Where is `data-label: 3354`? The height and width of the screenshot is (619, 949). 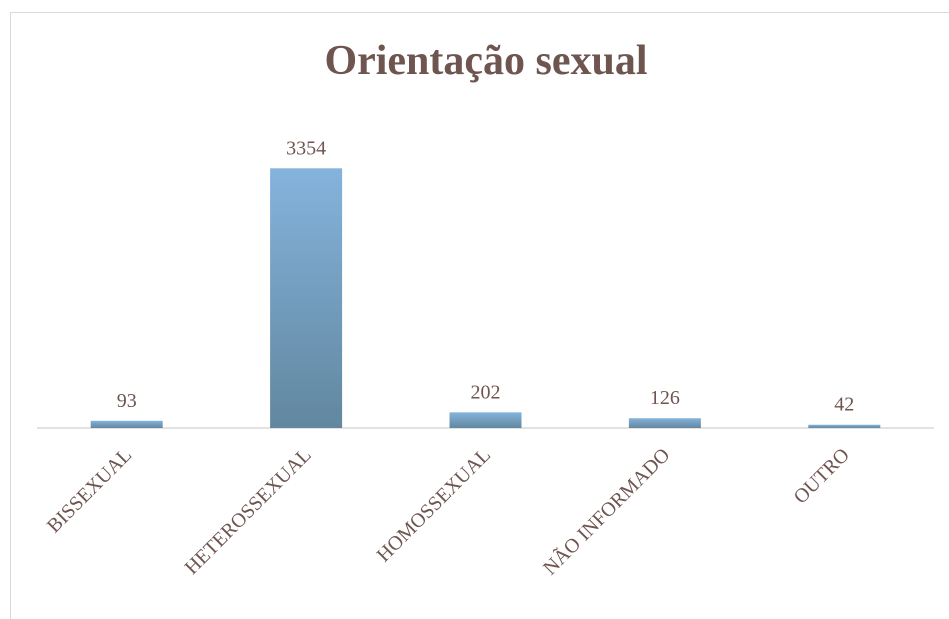 data-label: 3354 is located at coordinates (306, 148).